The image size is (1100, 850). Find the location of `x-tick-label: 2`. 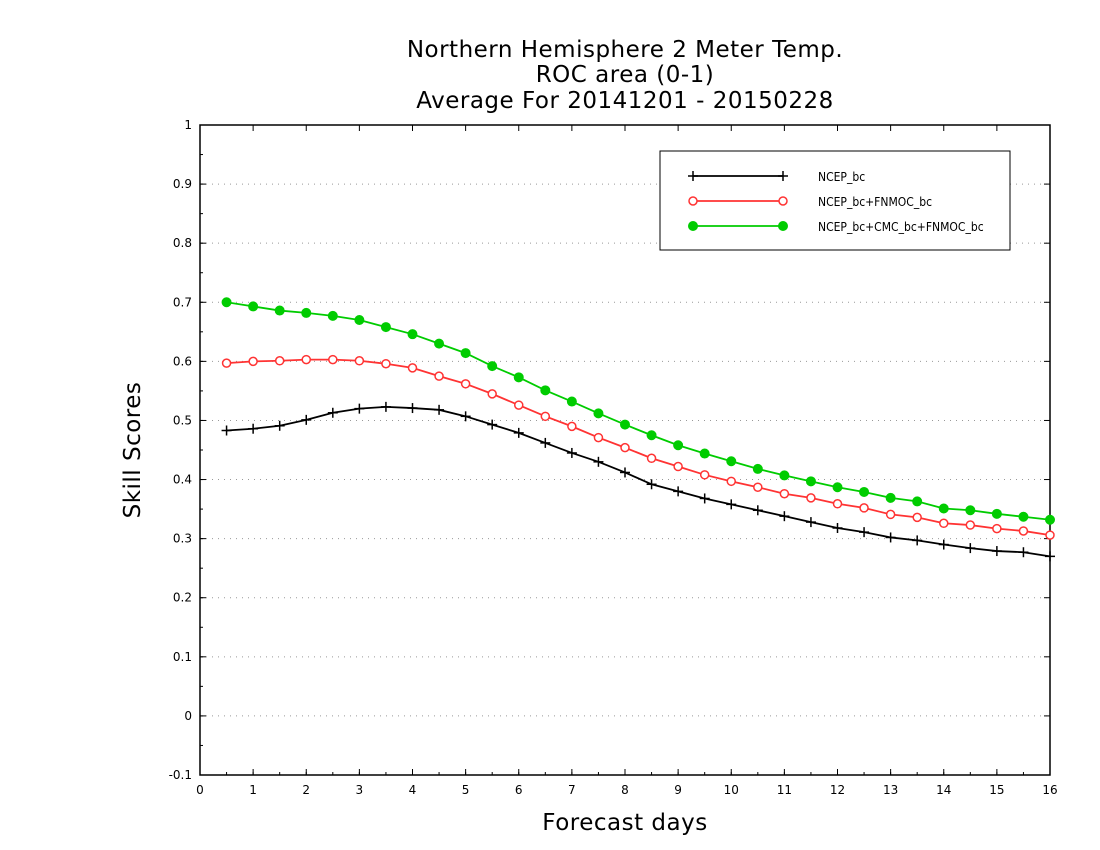

x-tick-label: 2 is located at coordinates (306, 790).